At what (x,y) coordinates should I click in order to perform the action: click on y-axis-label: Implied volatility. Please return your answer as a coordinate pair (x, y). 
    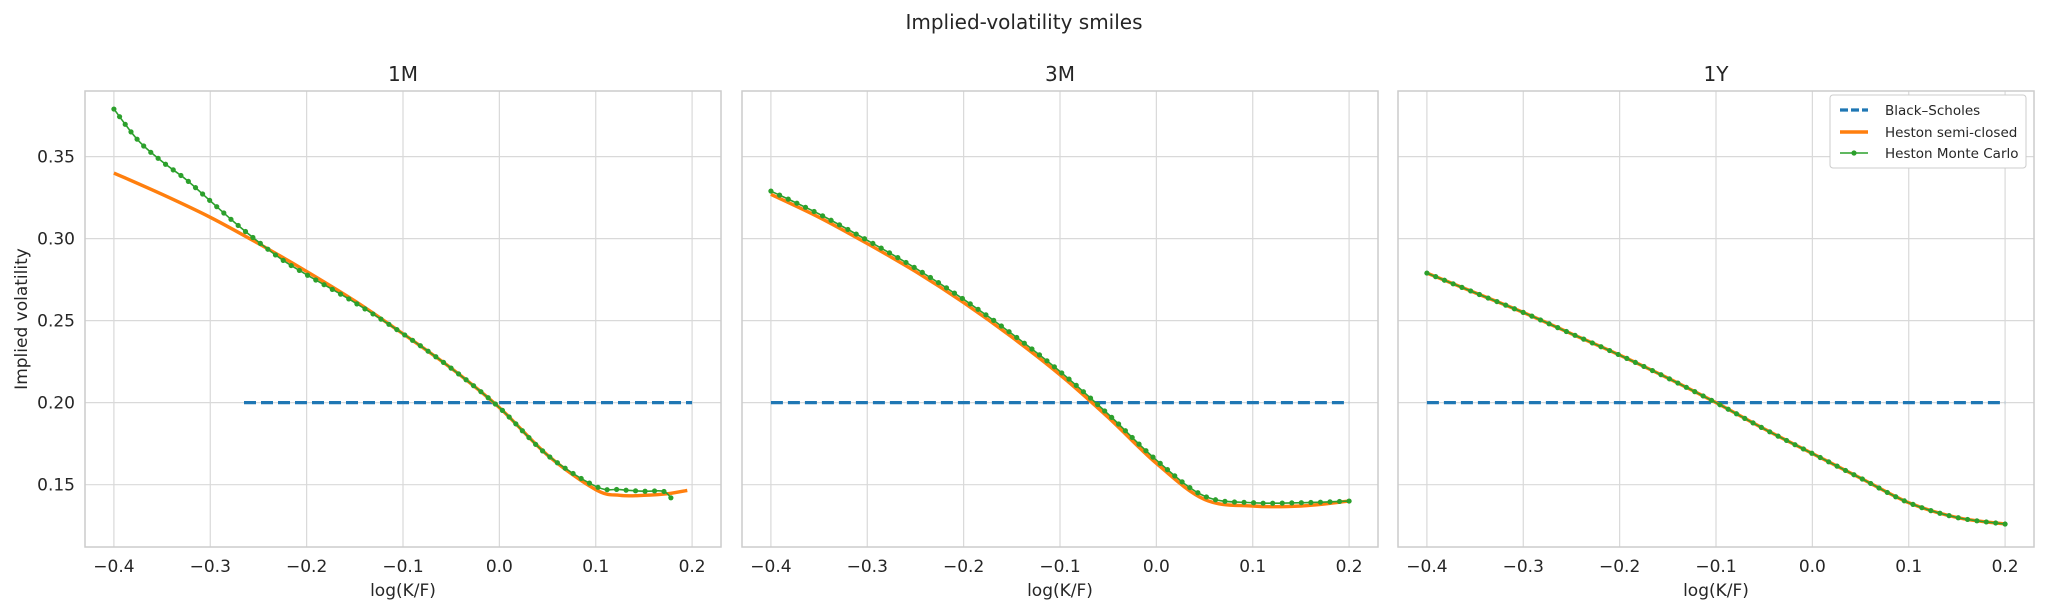
    Looking at the image, I should click on (22, 319).